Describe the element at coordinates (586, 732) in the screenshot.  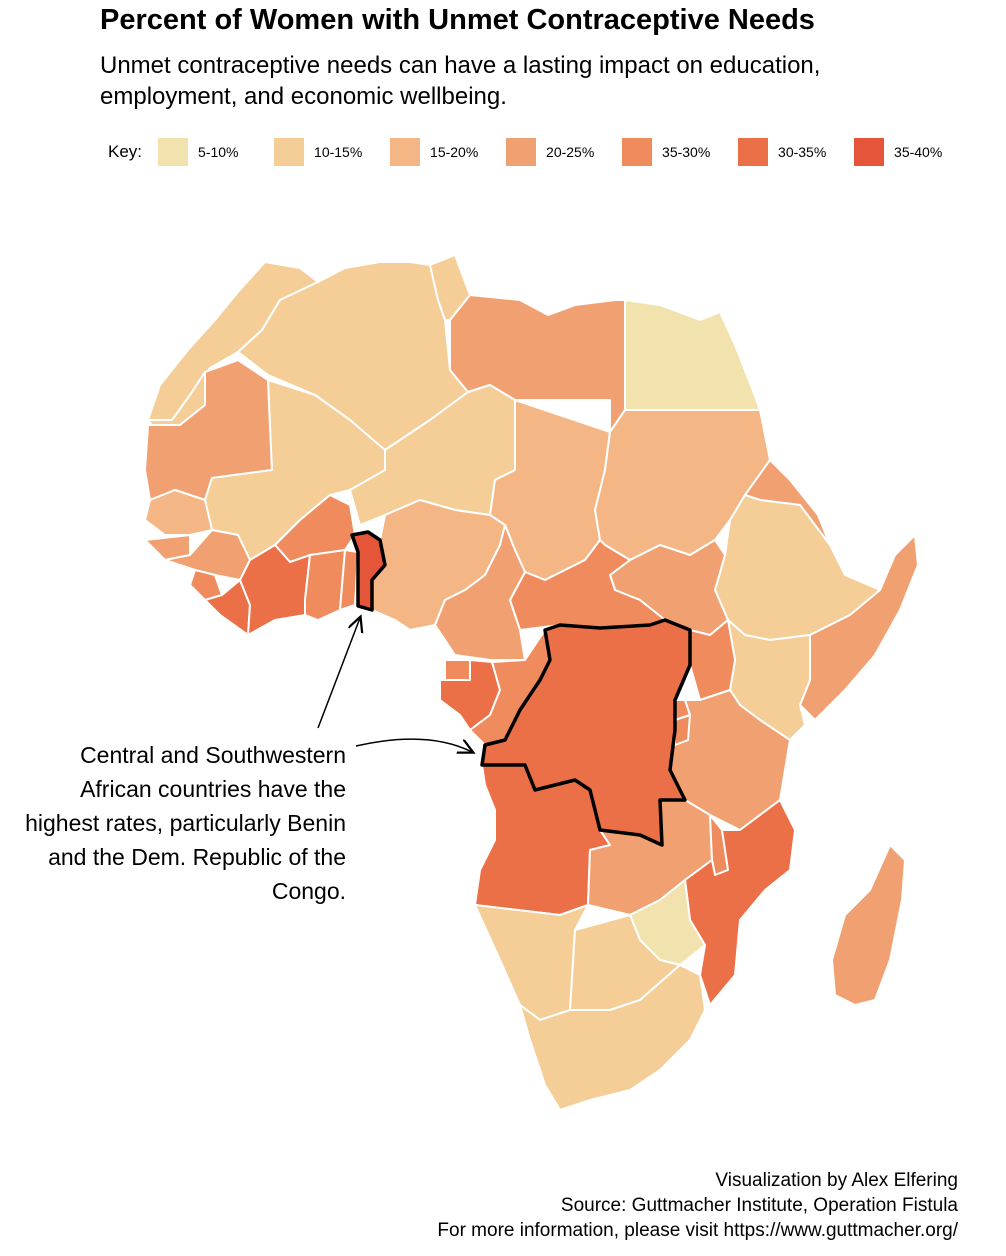
I see `dr-congo-highlight` at that location.